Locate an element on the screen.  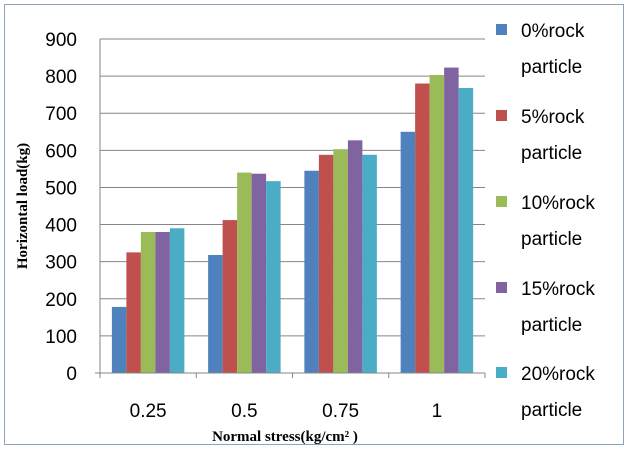
y-tick-label: 700 is located at coordinates (61, 114).